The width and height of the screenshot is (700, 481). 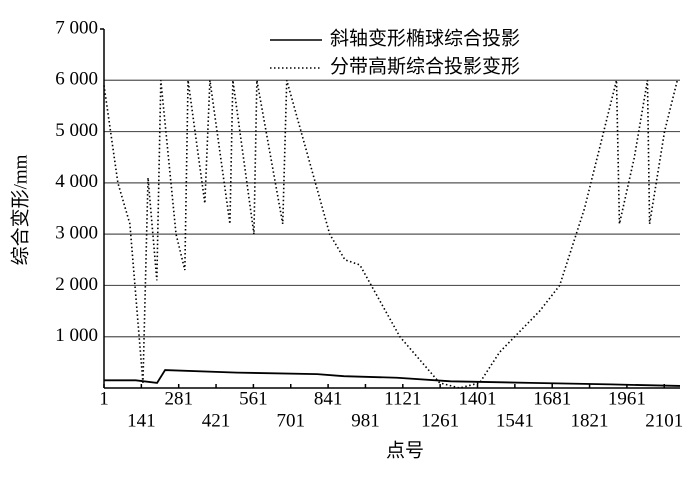 I want to click on x-tick-label: 701, so click(x=291, y=420).